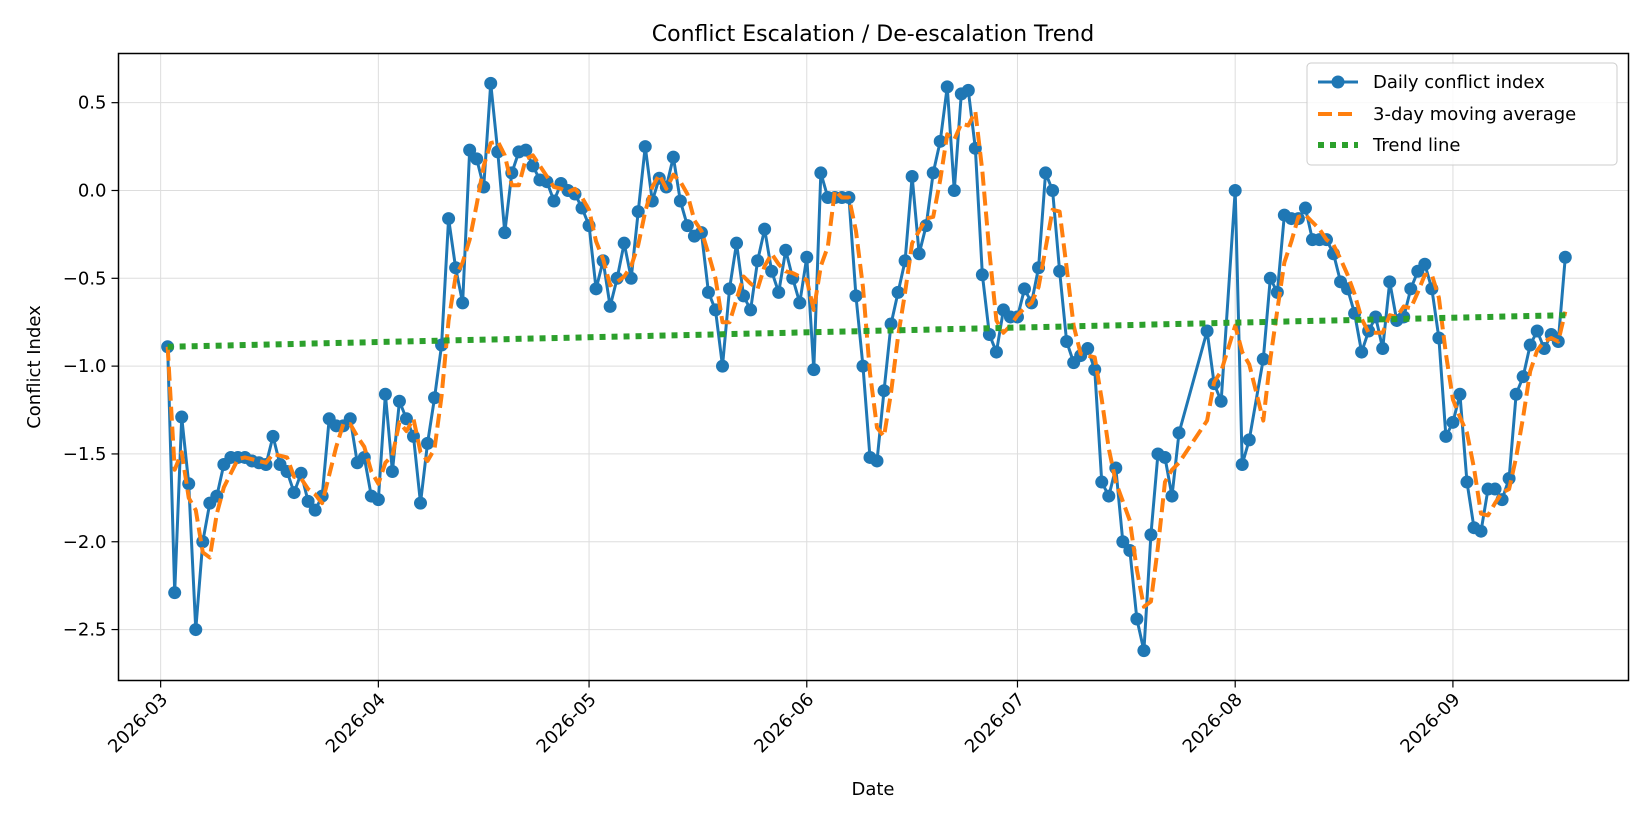 The height and width of the screenshot is (825, 1650). What do you see at coordinates (1416, 145) in the screenshot?
I see `legend-label-trend: Trend line` at bounding box center [1416, 145].